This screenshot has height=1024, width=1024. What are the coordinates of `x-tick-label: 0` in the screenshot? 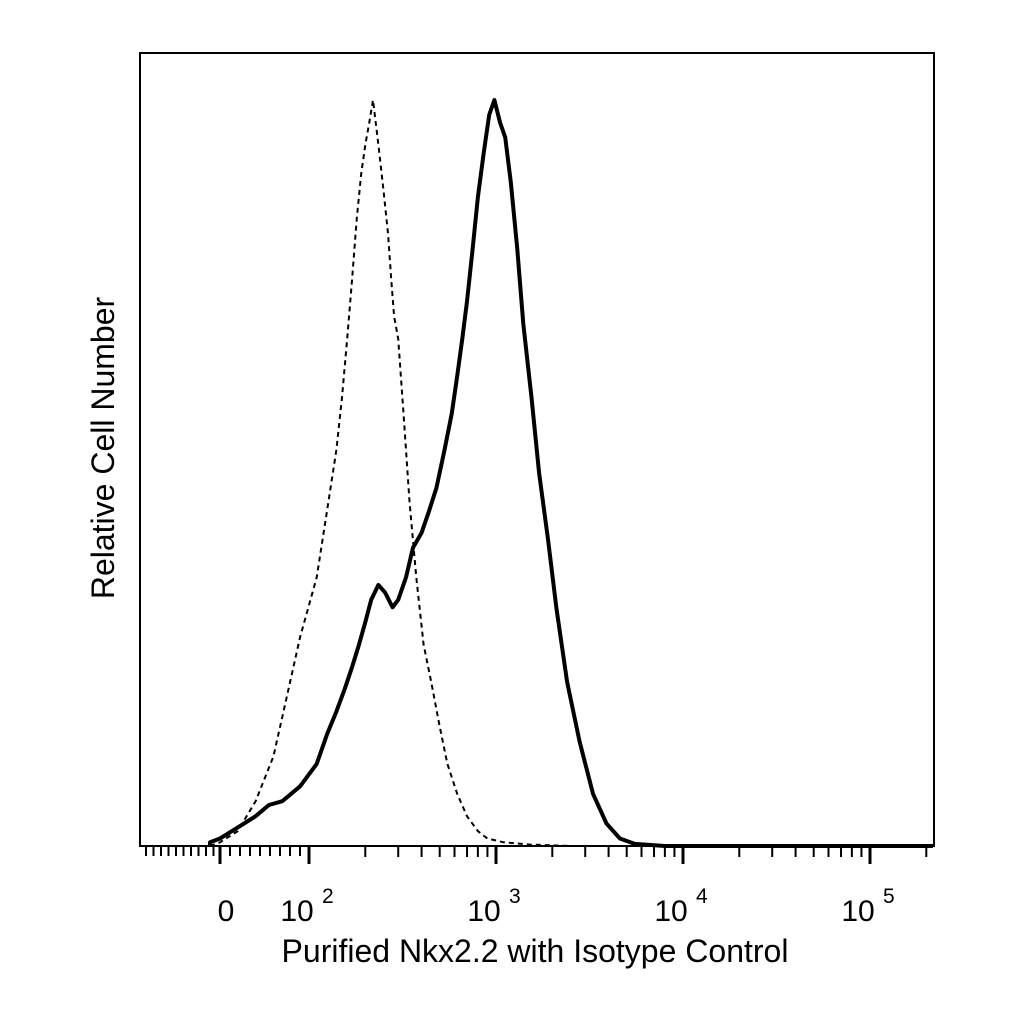 It's located at (226, 911).